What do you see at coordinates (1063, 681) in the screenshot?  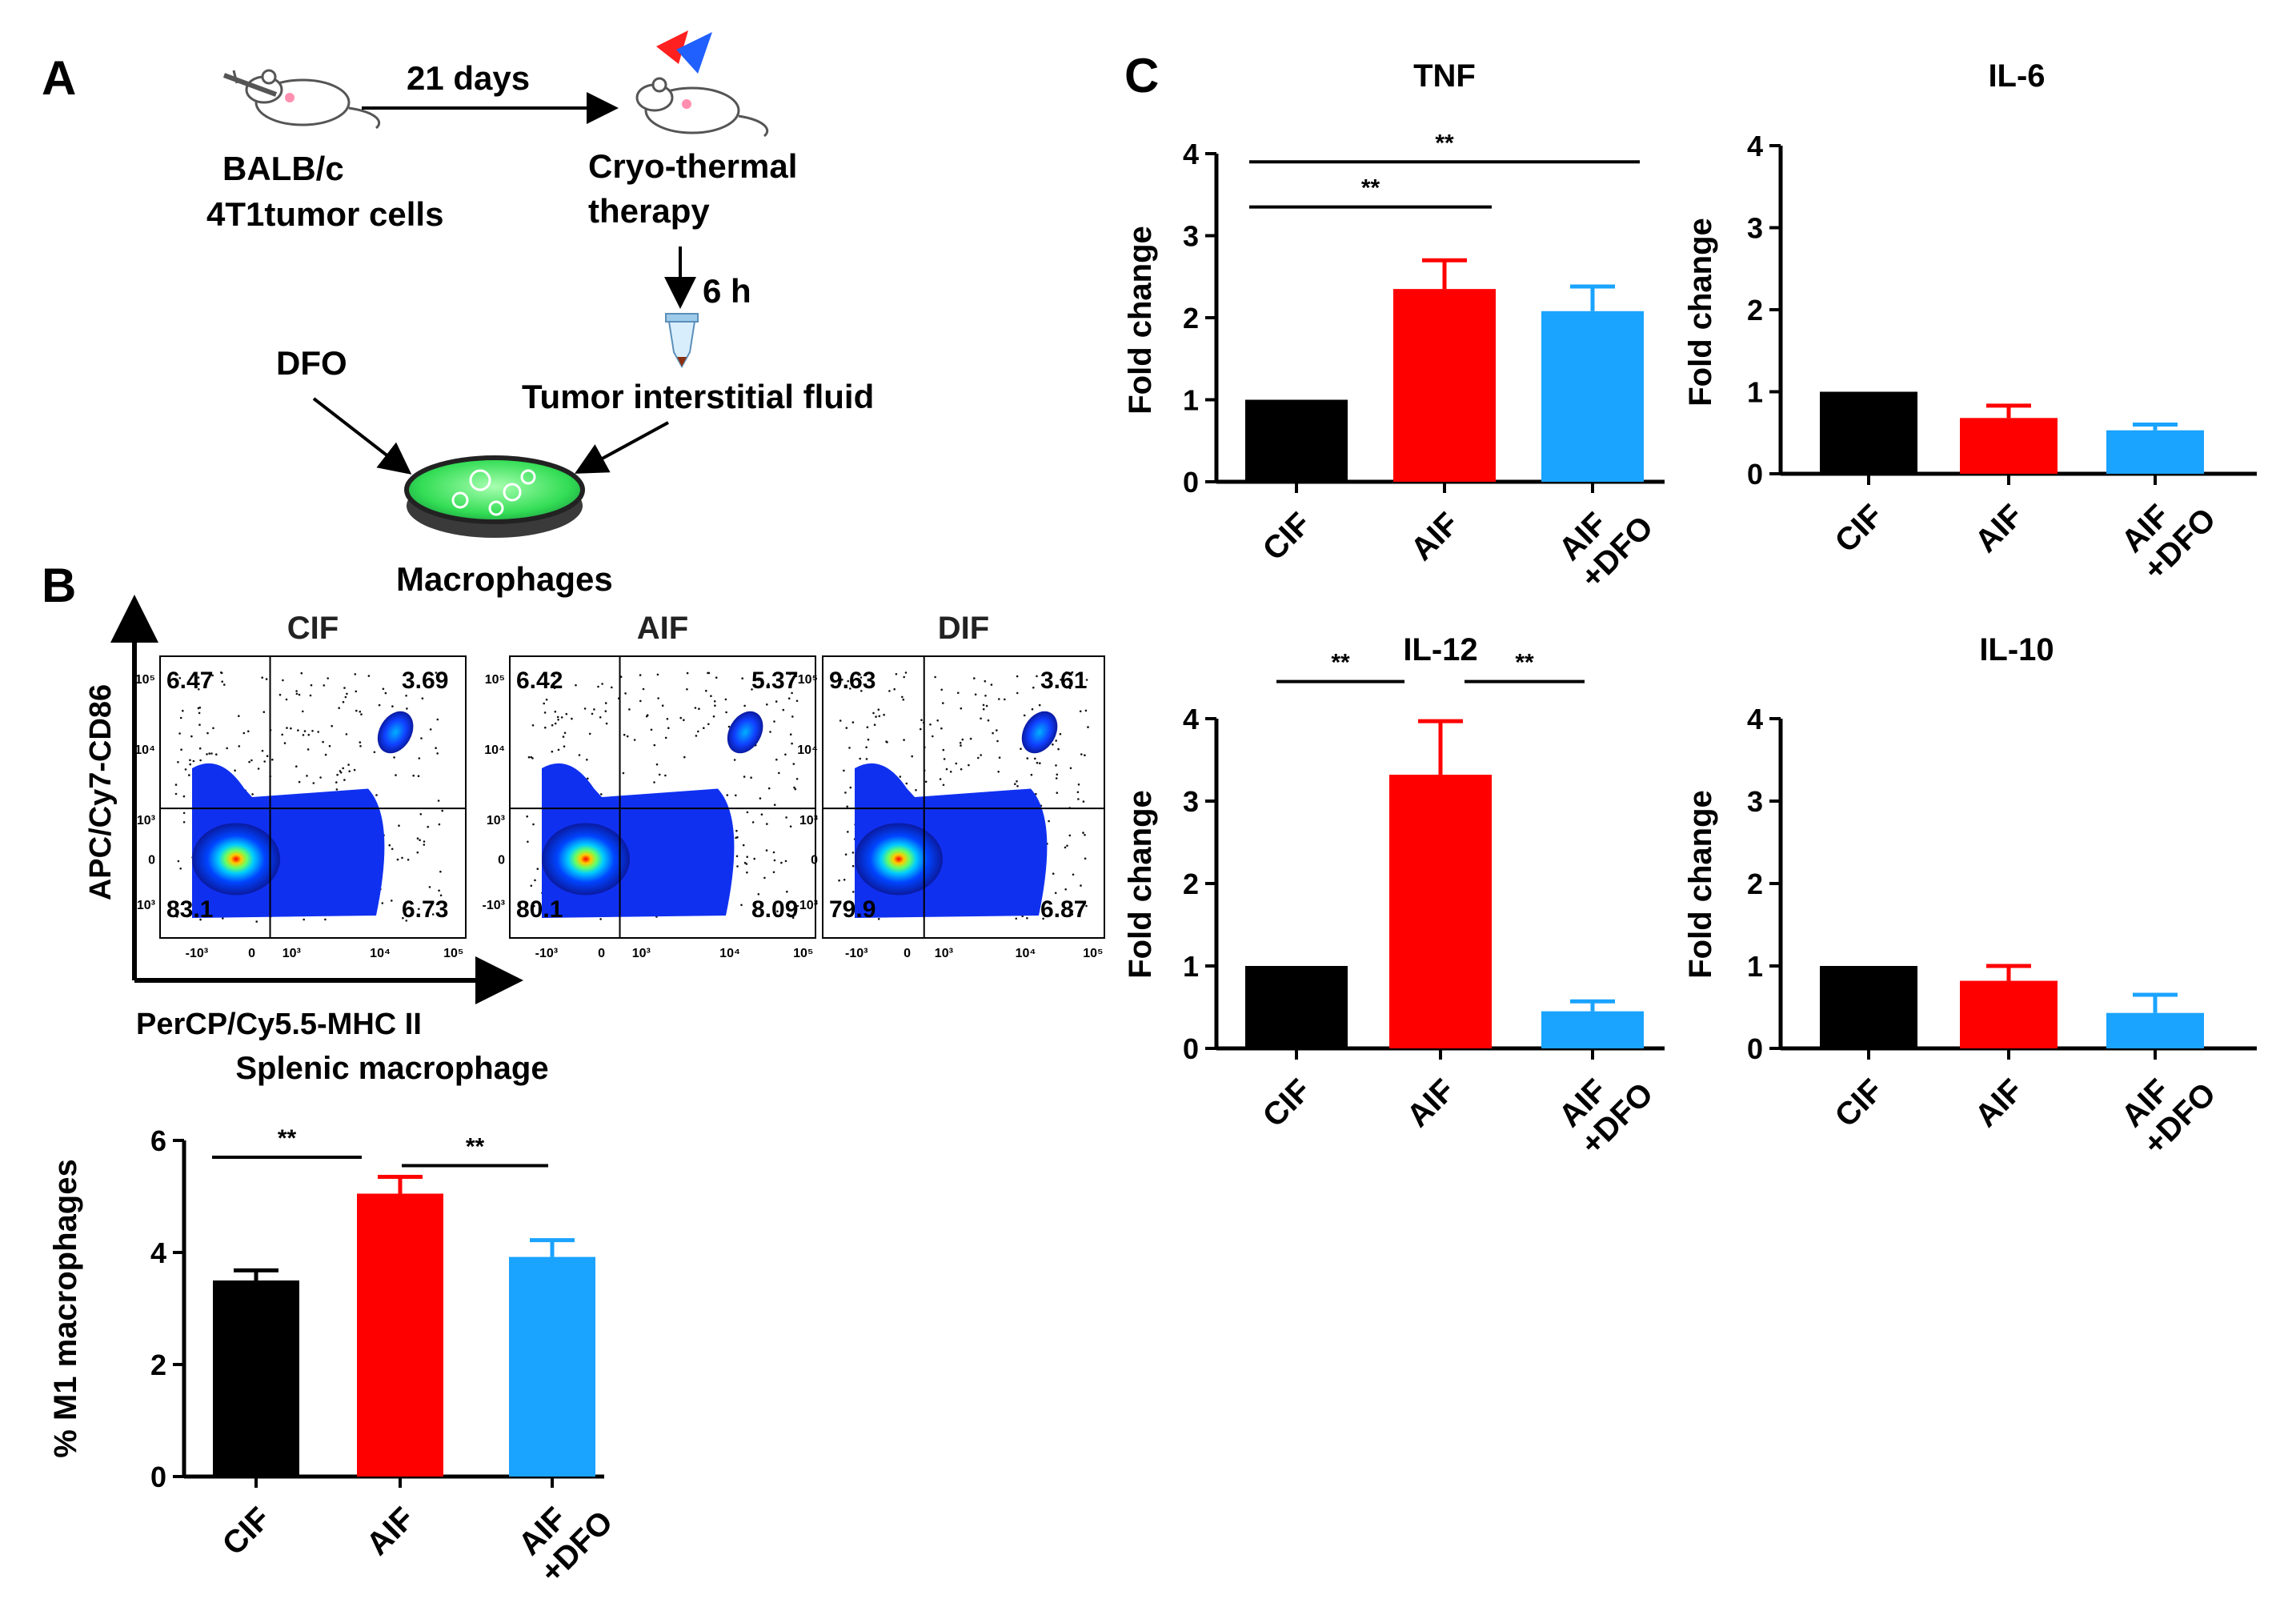 I see `facs-quad-ur: 3.61` at bounding box center [1063, 681].